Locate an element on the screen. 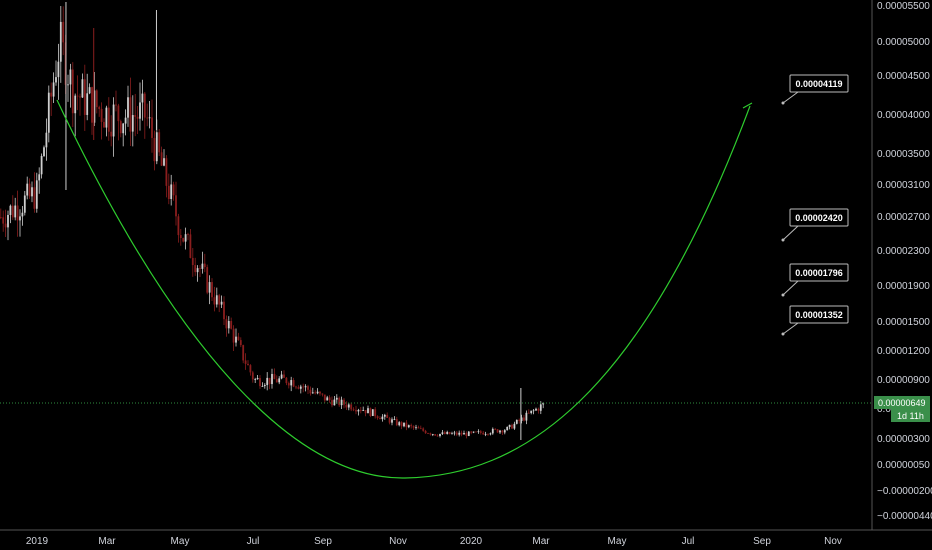  y-axis-panel is located at coordinates (902, 265).